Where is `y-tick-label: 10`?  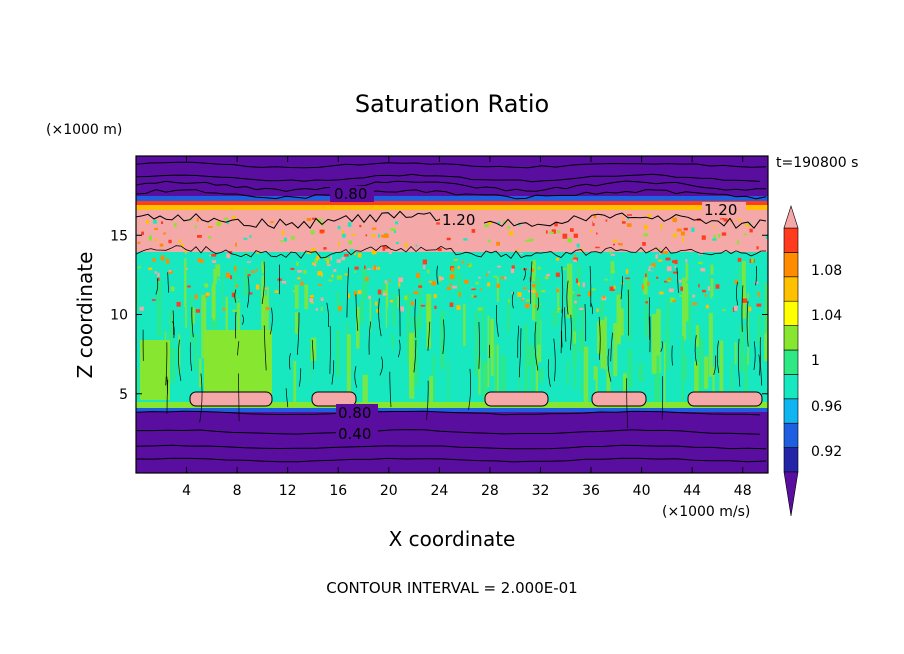
y-tick-label: 10 is located at coordinates (119, 316).